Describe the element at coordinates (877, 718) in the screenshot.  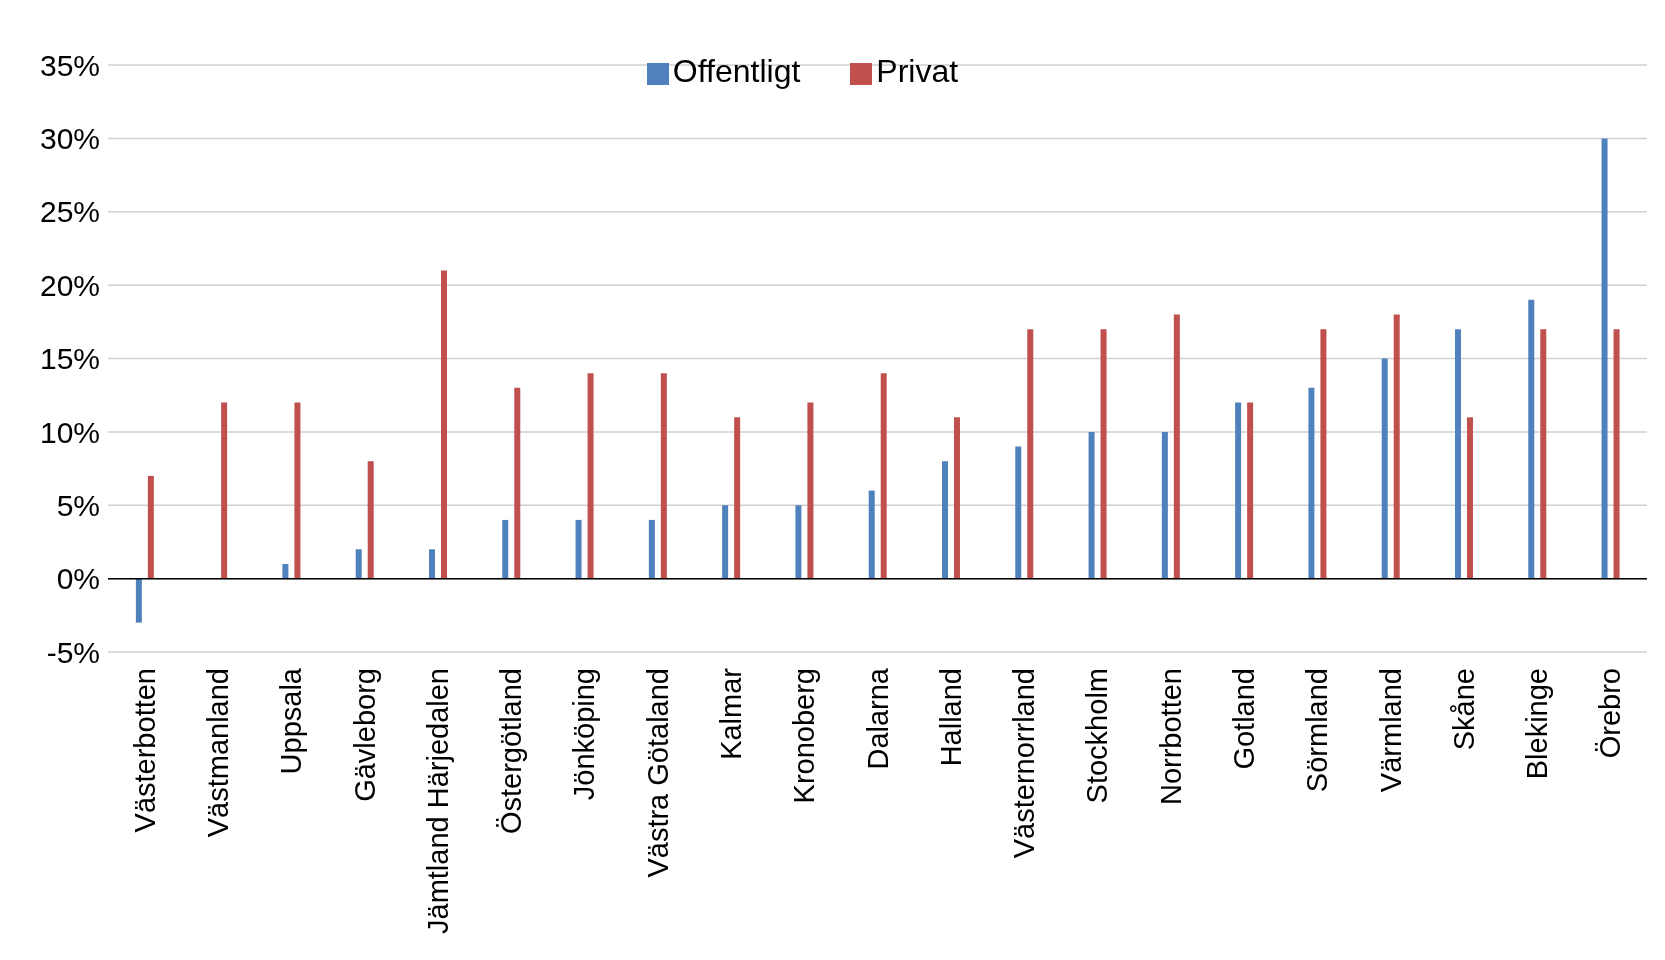
I see `x-tick-label: Dalarna` at that location.